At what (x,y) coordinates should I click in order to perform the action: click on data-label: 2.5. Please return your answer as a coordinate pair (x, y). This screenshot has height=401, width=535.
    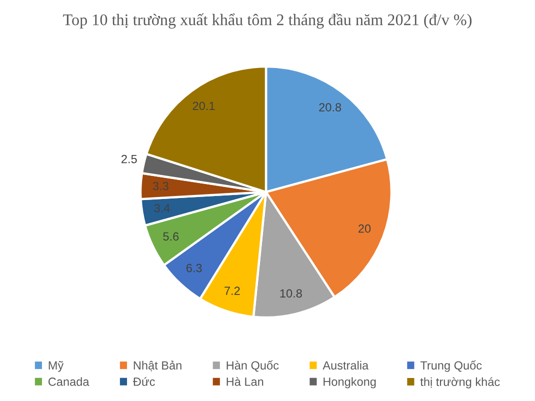
    Looking at the image, I should click on (129, 159).